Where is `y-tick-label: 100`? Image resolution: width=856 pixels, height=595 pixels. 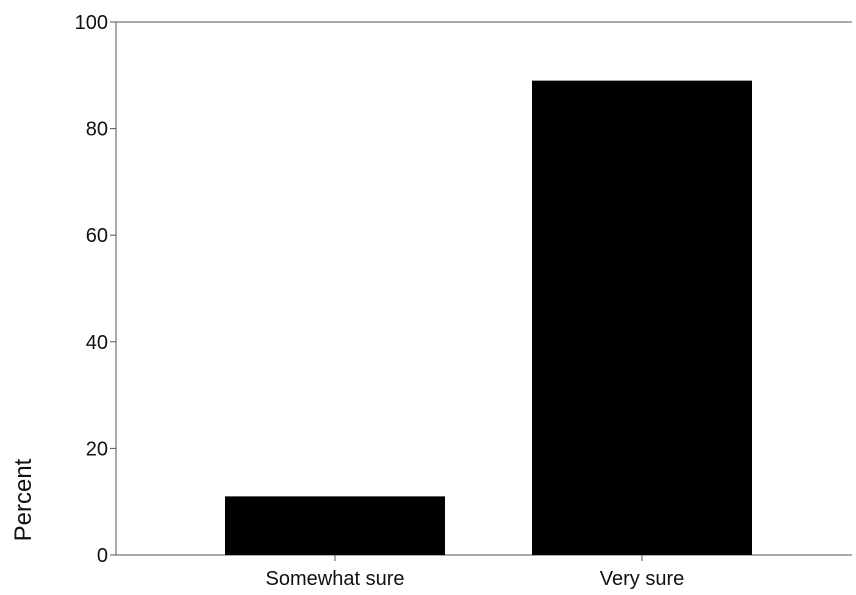 y-tick-label: 100 is located at coordinates (91, 23).